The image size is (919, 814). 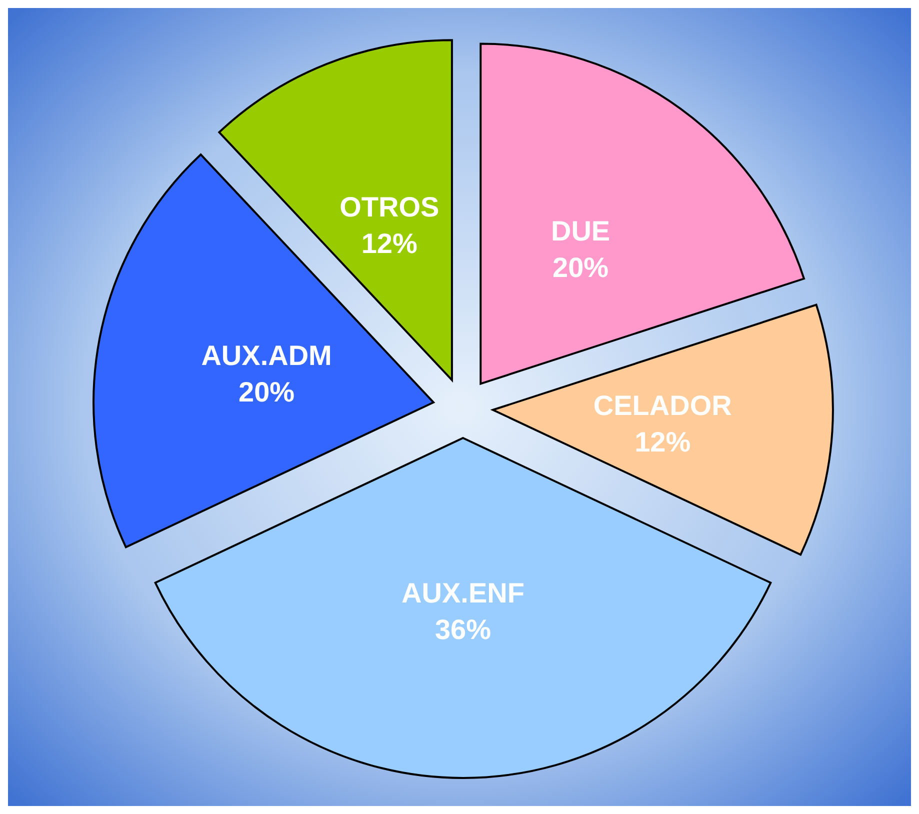 What do you see at coordinates (463, 592) in the screenshot?
I see `slice-label: AUX.ENF` at bounding box center [463, 592].